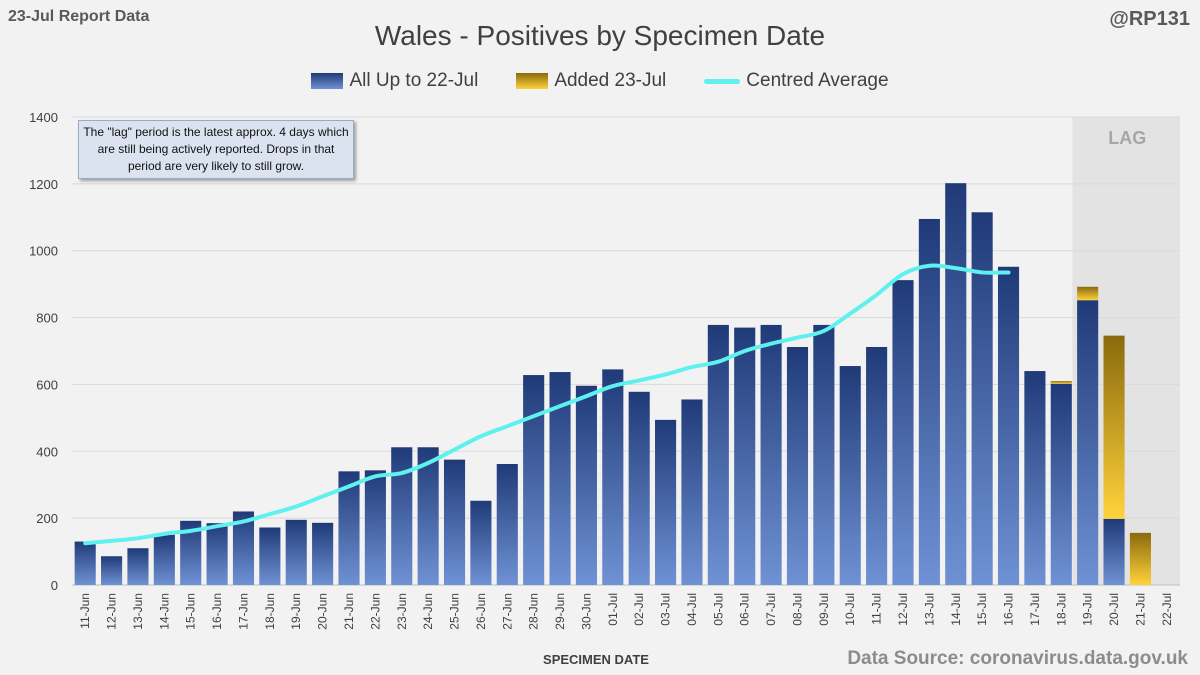  Describe the element at coordinates (243, 611) in the screenshot. I see `x-tick-label: 17-Jun` at that location.